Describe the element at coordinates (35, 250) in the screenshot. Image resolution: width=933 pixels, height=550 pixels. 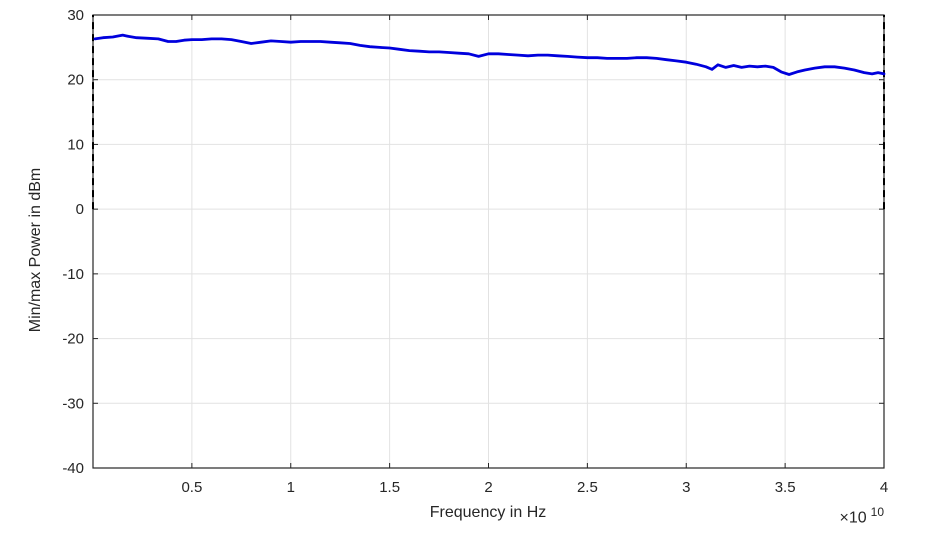
I see `y-axis-label: Min/max Power in dBm` at that location.